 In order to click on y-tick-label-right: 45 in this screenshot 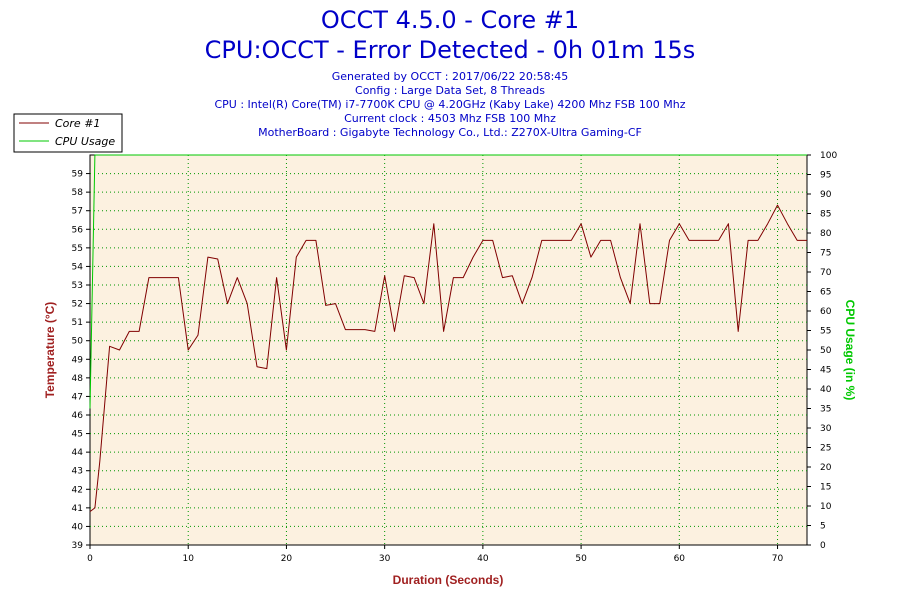, I will do `click(825, 371)`.